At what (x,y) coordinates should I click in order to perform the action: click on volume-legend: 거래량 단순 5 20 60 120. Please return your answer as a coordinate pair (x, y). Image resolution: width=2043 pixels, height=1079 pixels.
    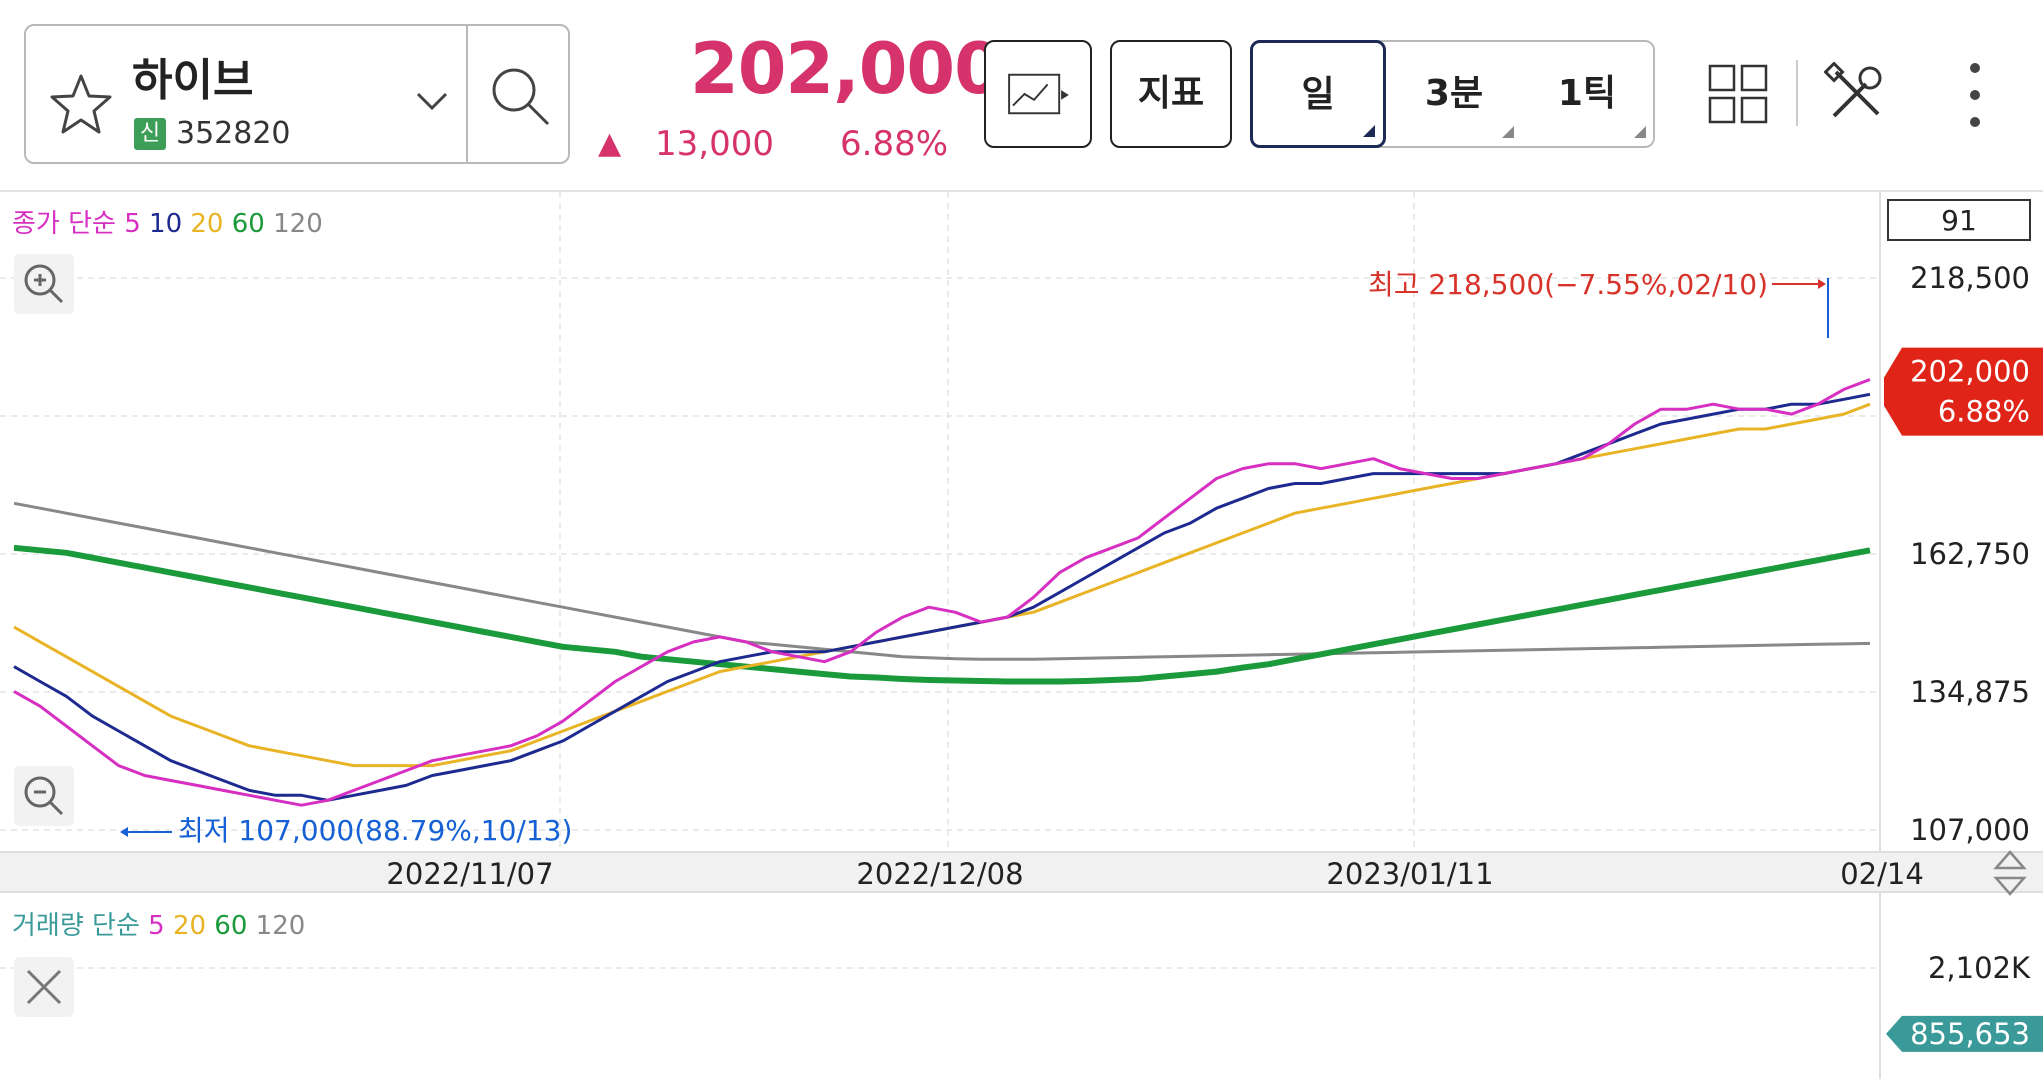
    Looking at the image, I should click on (158, 926).